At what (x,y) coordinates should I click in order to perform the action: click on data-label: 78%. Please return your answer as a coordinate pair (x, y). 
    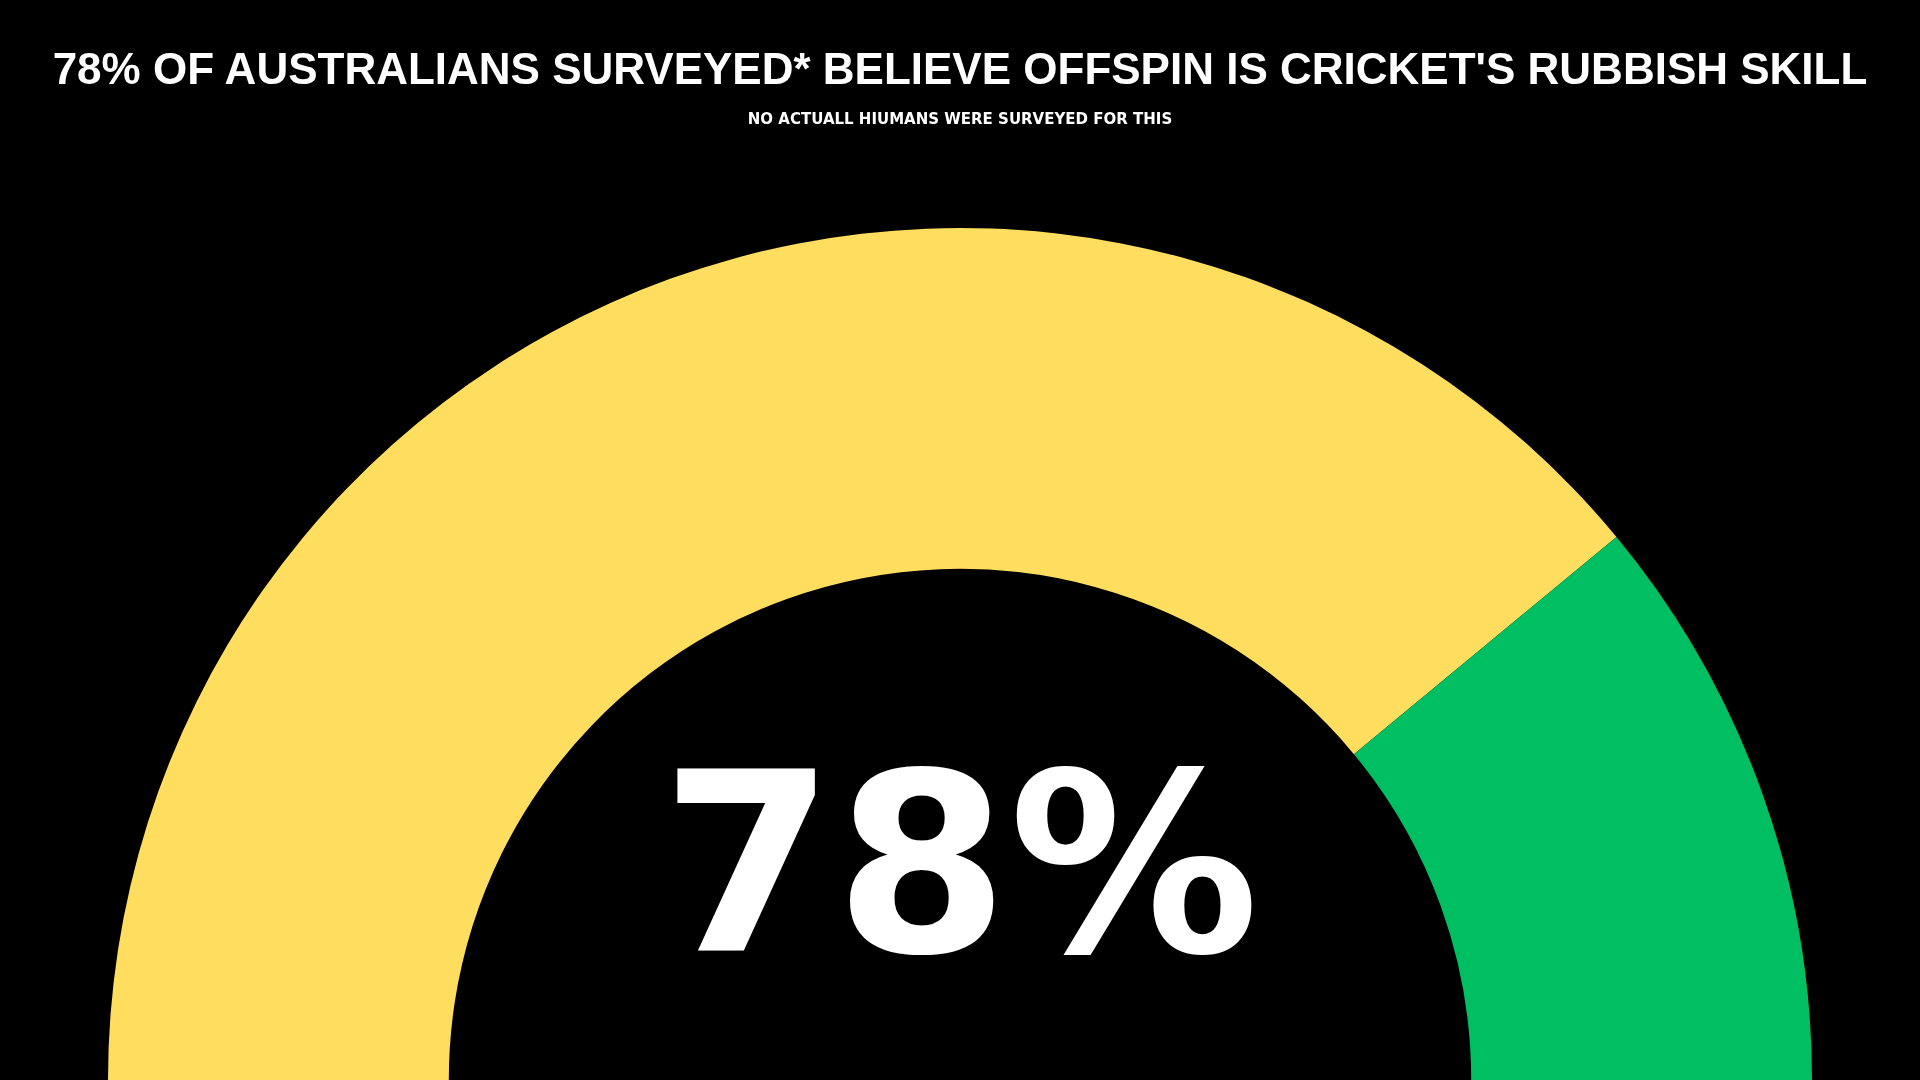
    Looking at the image, I should click on (960, 864).